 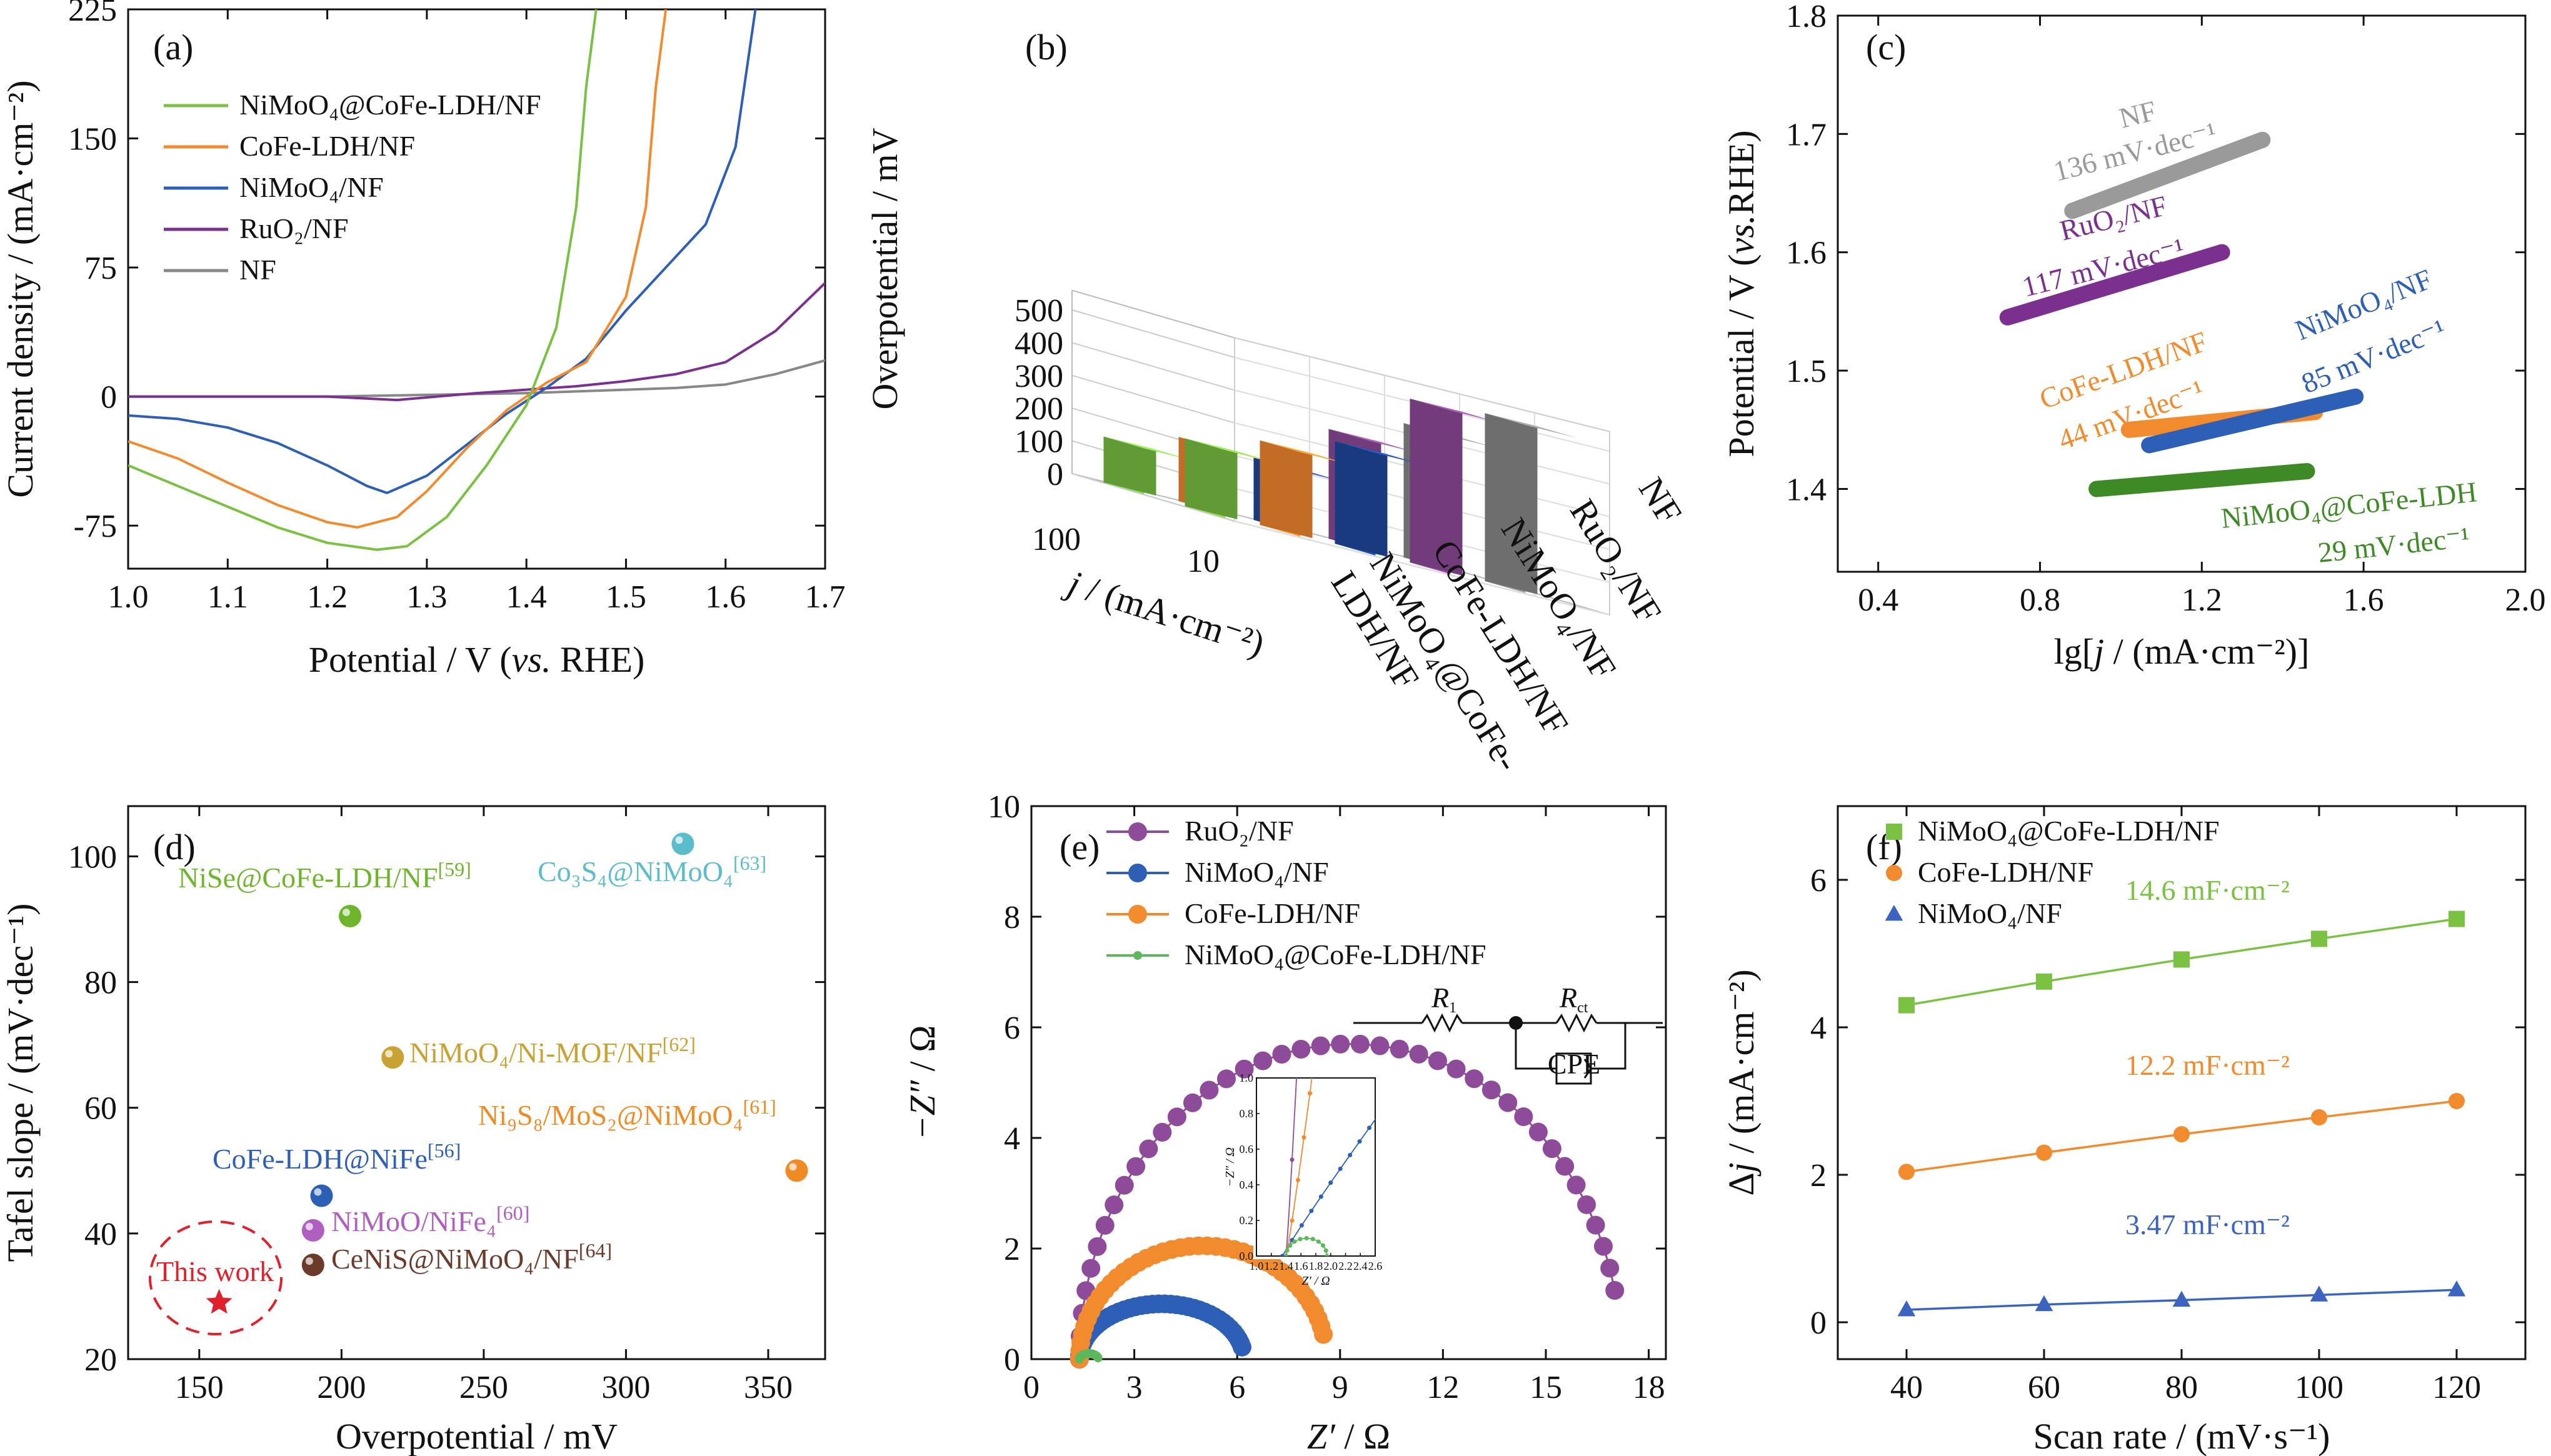 I want to click on legend-label: NiMoO₄@CoFe-LDH/NF, so click(x=2069, y=831).